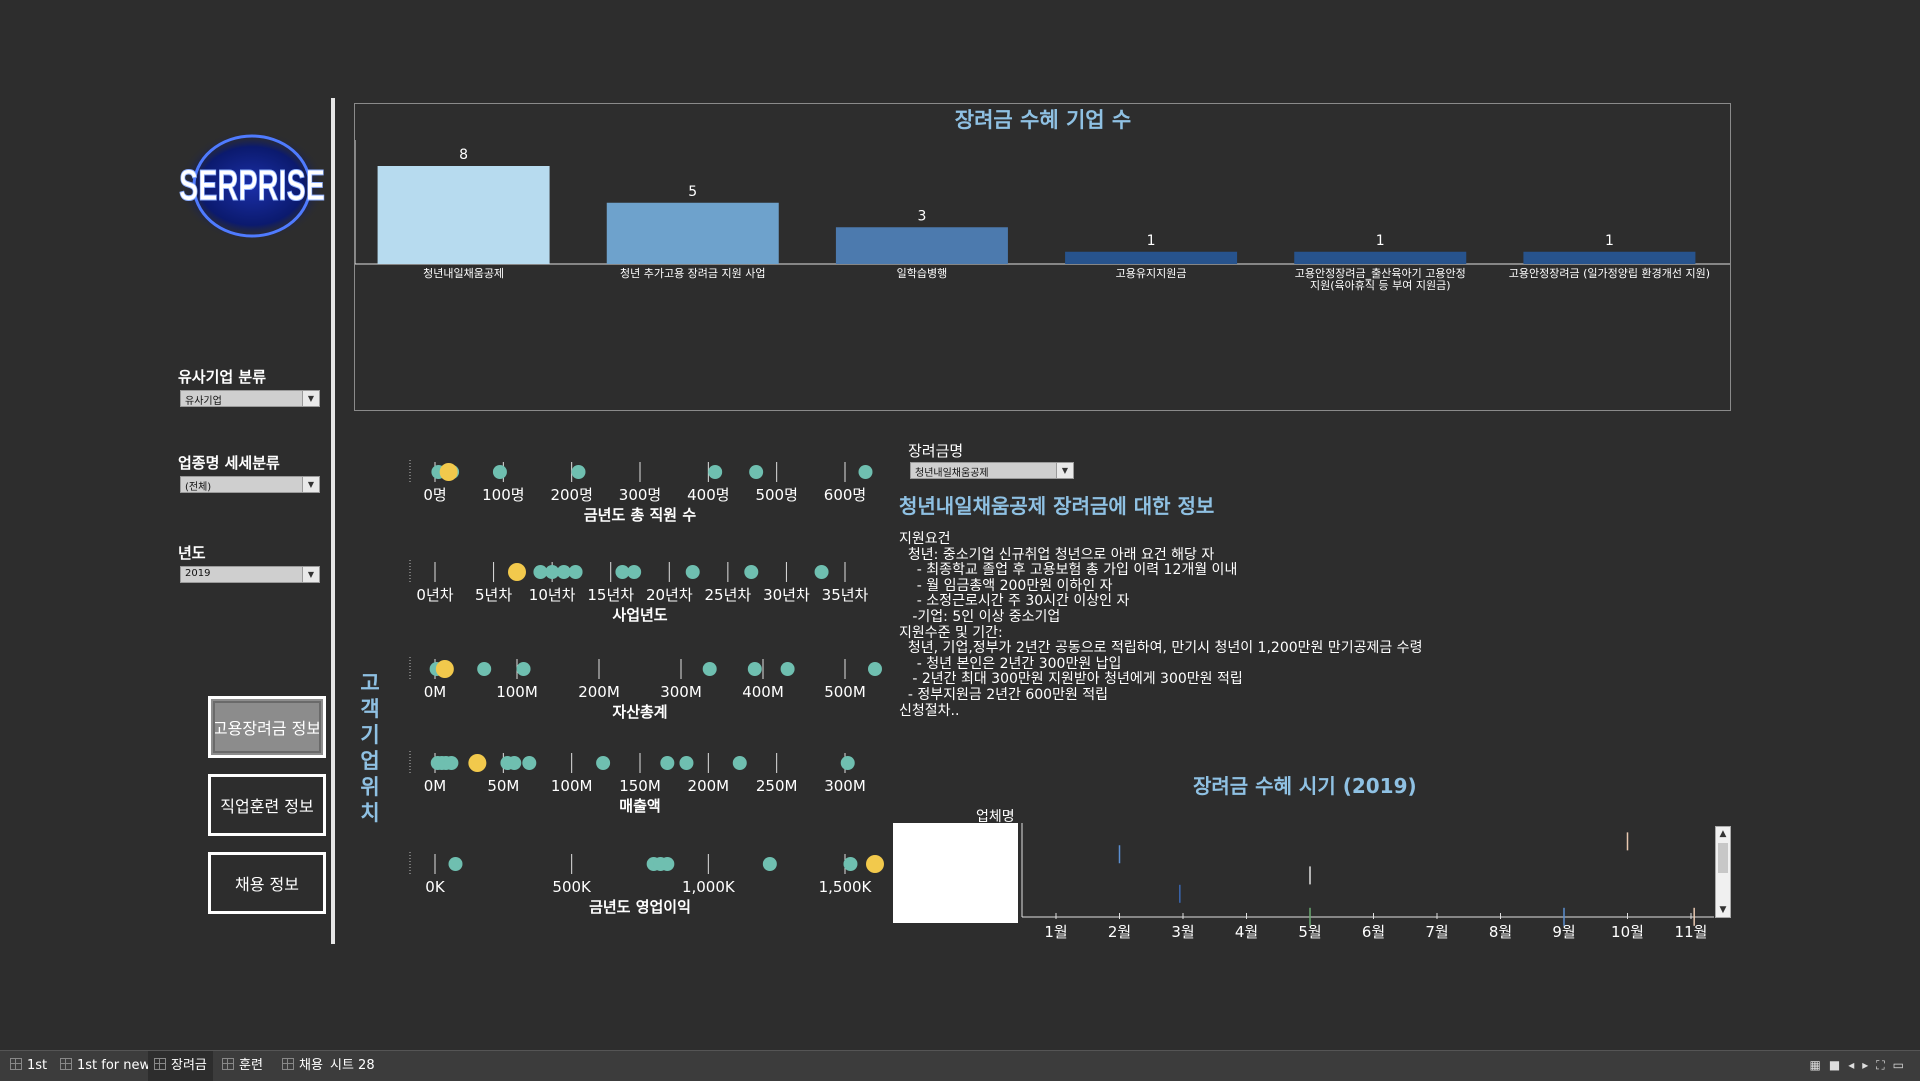 This screenshot has height=1081, width=1920. I want to click on bar-value-label: 5, so click(692, 192).